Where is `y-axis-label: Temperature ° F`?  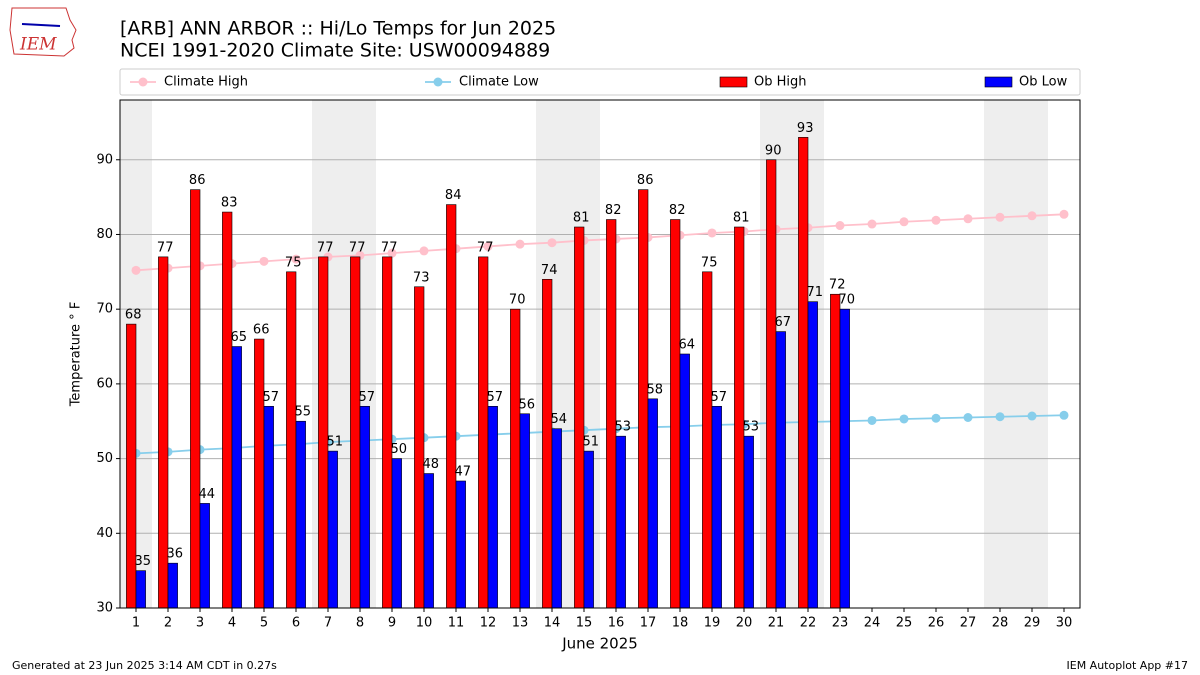
y-axis-label: Temperature ° F is located at coordinates (76, 355).